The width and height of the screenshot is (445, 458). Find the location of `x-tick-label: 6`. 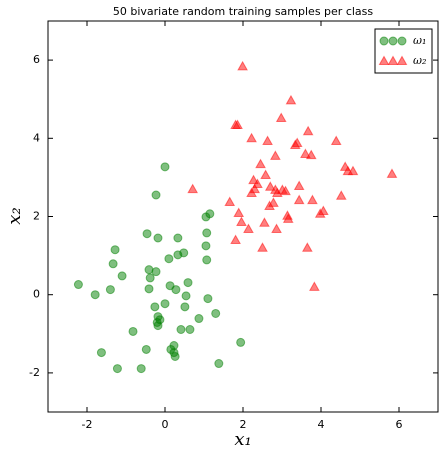

x-tick-label: 6 is located at coordinates (399, 424).